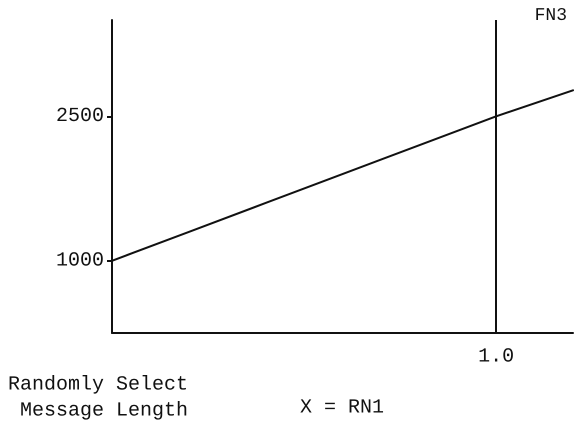 The height and width of the screenshot is (428, 576). I want to click on y-tick-label: 2500, so click(80, 116).